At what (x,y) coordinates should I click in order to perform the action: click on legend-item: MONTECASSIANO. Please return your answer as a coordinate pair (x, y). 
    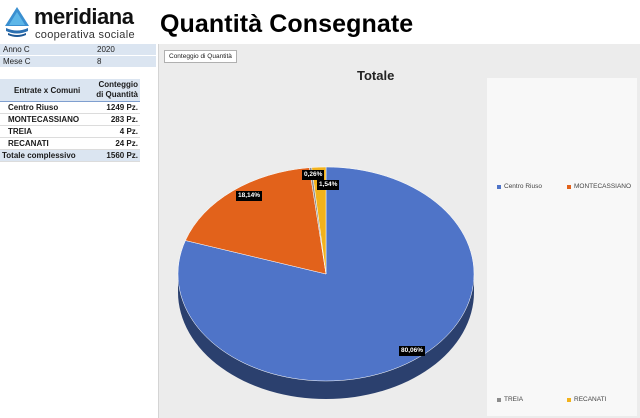
    Looking at the image, I should click on (599, 186).